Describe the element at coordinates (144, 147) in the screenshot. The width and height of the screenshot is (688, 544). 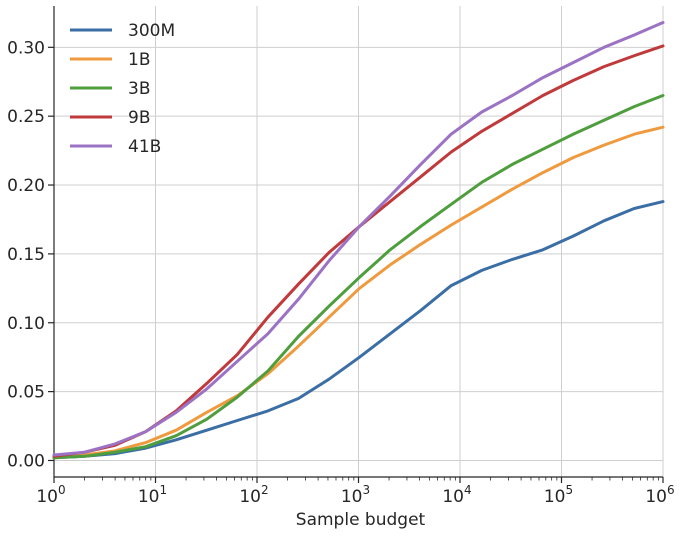
I see `legend-label: 41B` at that location.